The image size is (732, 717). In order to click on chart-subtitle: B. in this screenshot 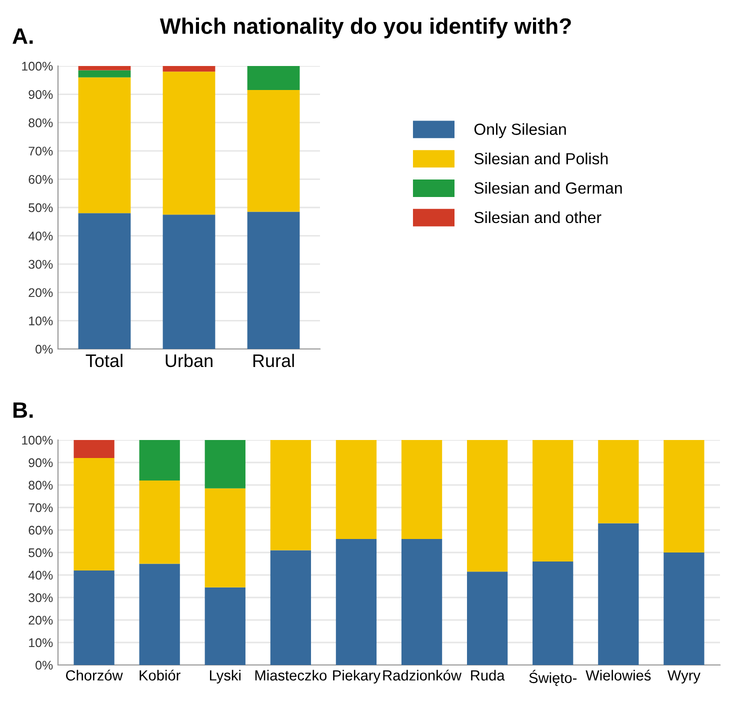, I will do `click(23, 410)`.